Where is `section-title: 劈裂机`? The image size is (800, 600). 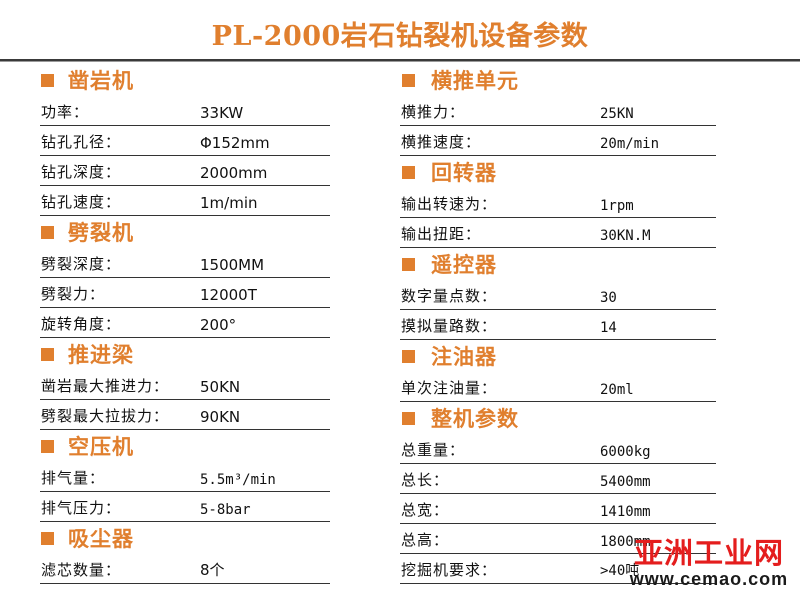
section-title: 劈裂机 is located at coordinates (101, 233).